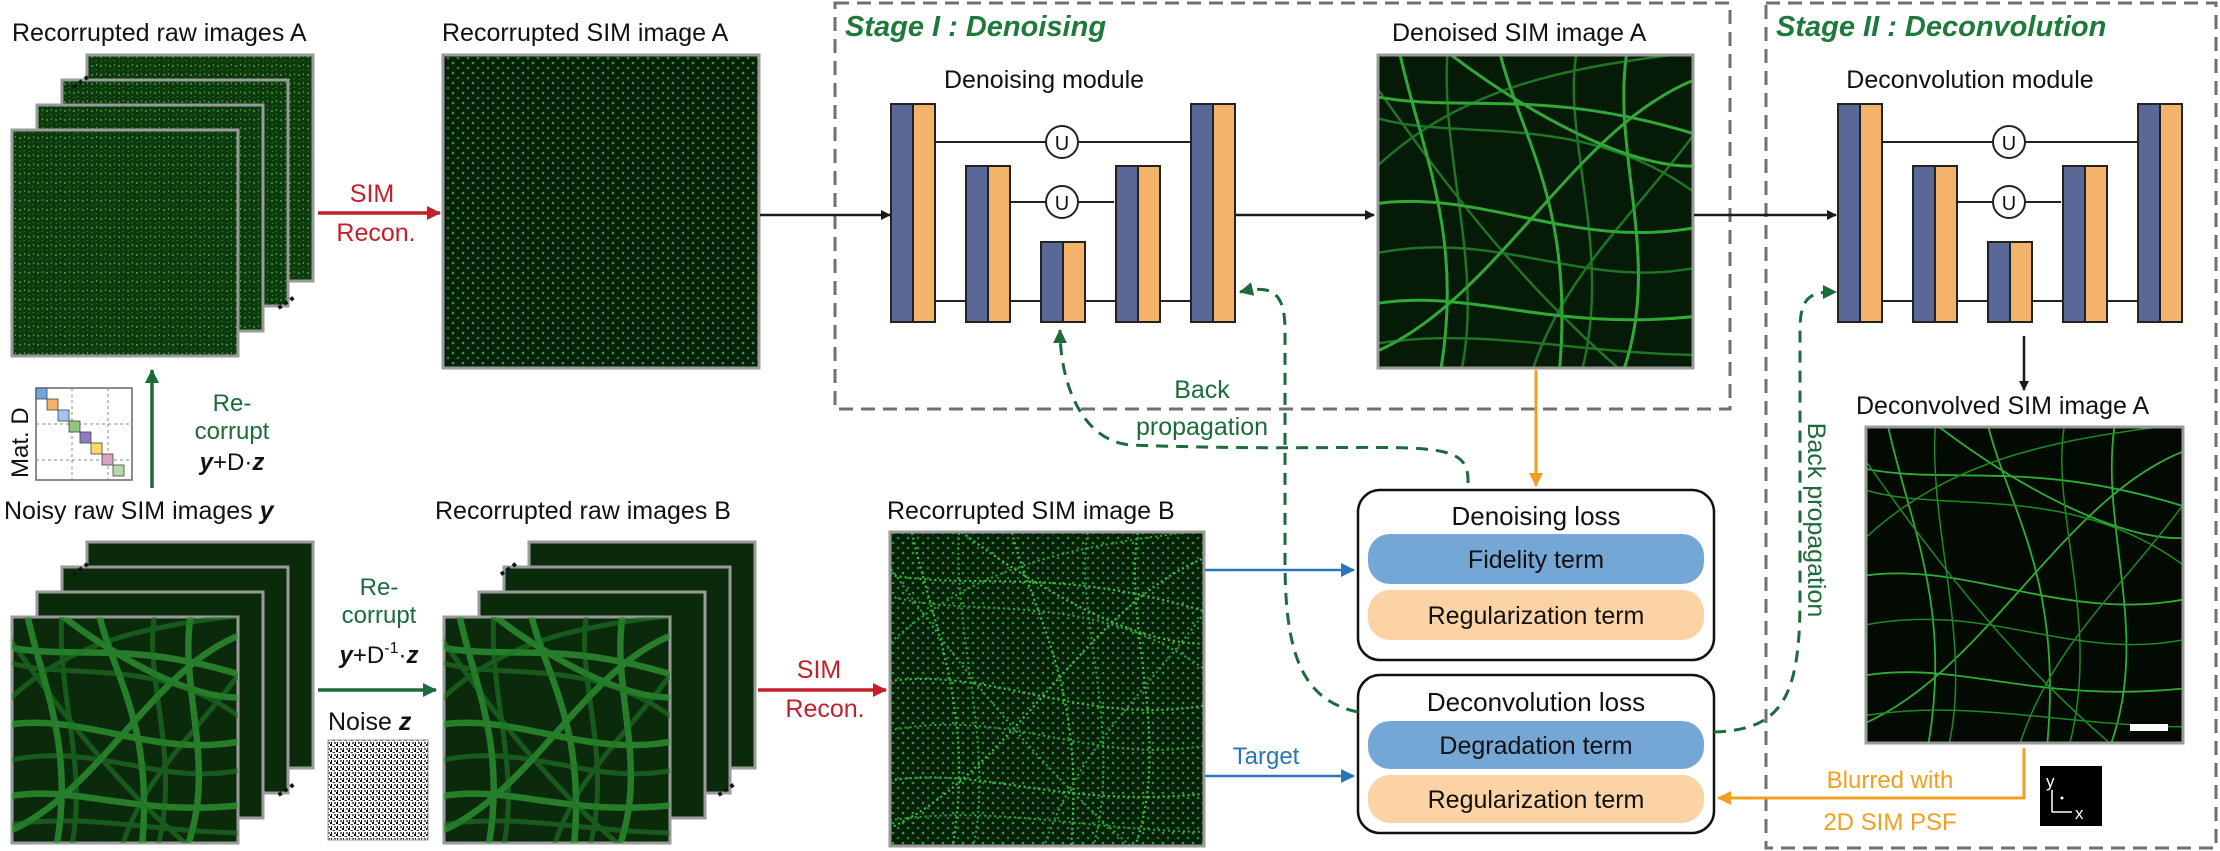  I want to click on deconvolution-unet, so click(2010, 213).